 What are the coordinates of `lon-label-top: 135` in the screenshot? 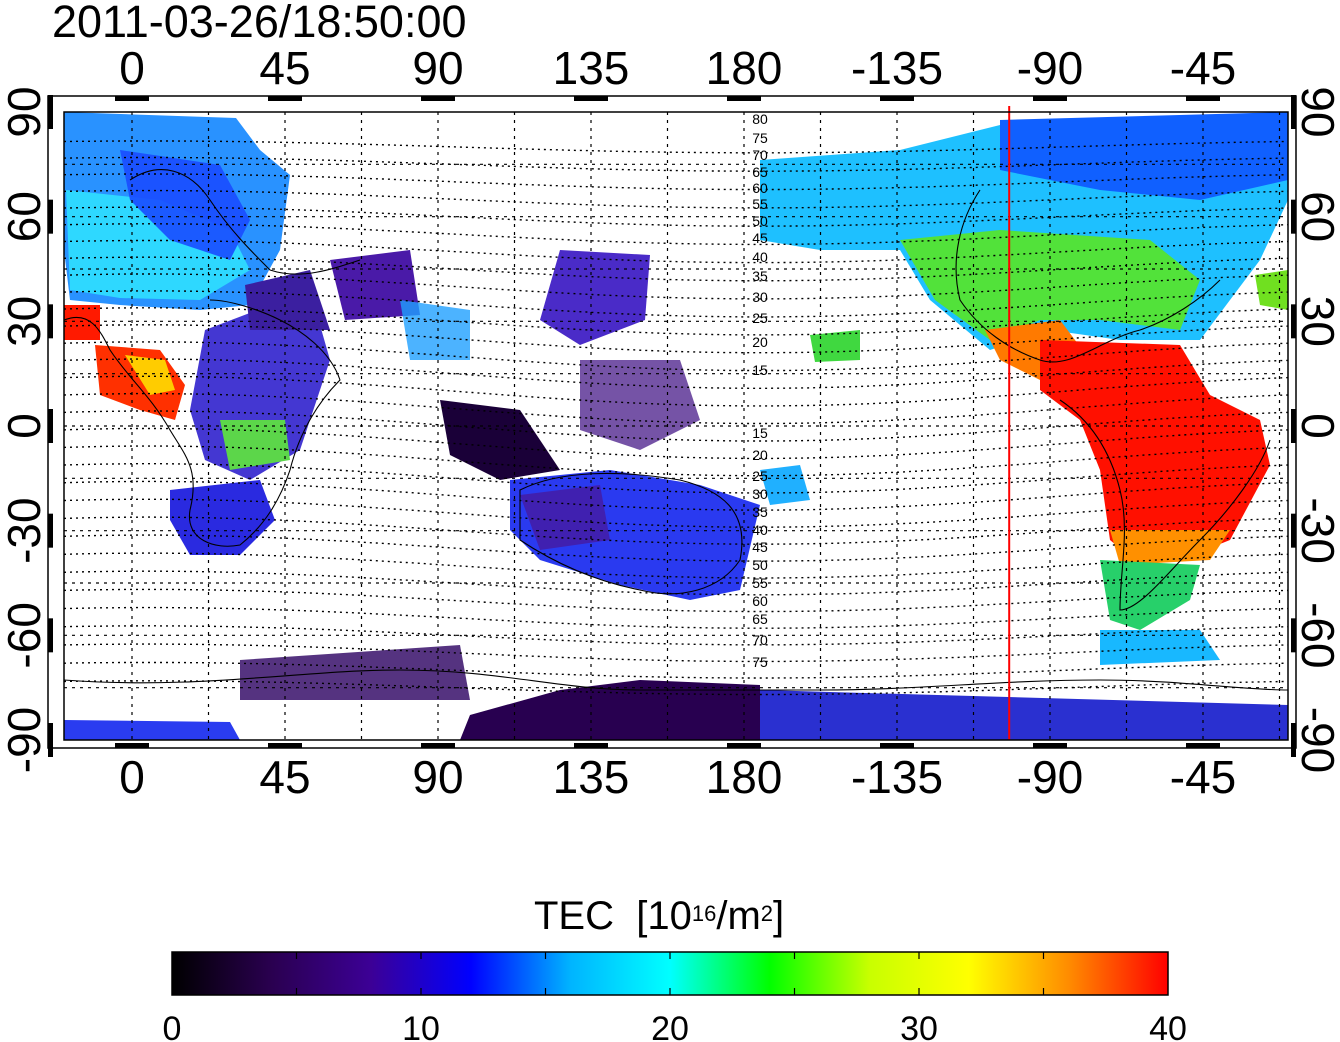 It's located at (591, 68).